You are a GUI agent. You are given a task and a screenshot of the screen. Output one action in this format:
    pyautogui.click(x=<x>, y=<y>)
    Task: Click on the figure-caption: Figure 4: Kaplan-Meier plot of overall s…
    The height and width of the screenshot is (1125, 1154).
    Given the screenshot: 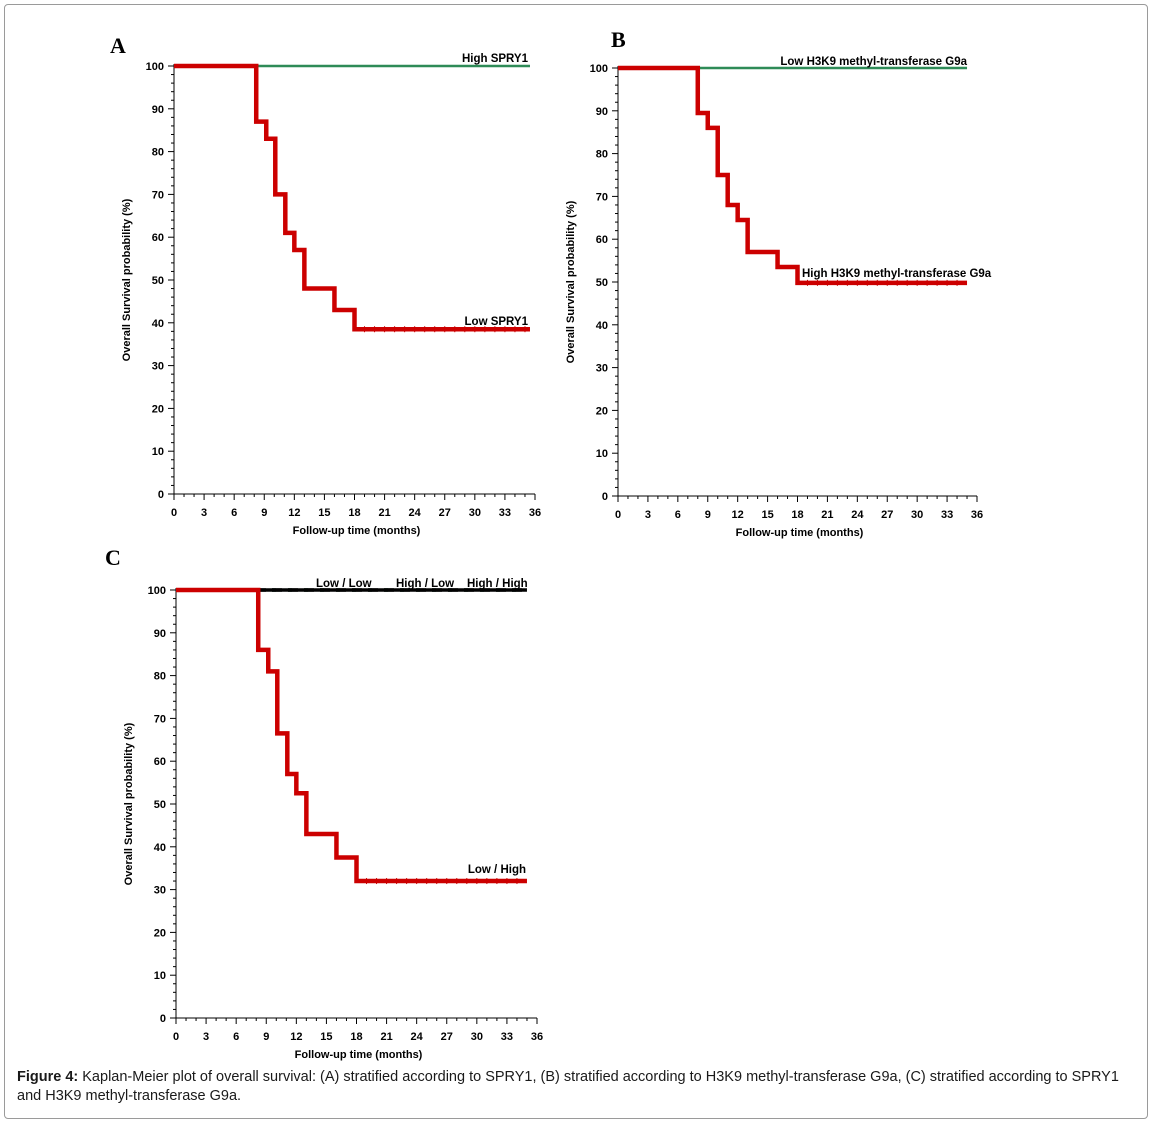 What is the action you would take?
    pyautogui.click(x=579, y=1087)
    